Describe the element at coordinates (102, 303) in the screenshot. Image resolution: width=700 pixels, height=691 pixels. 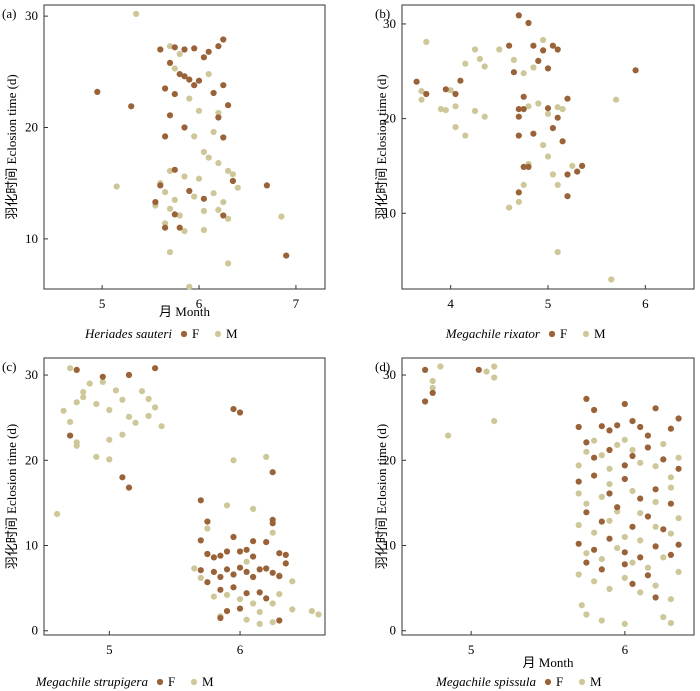
I see `x-tick-label: 5` at that location.